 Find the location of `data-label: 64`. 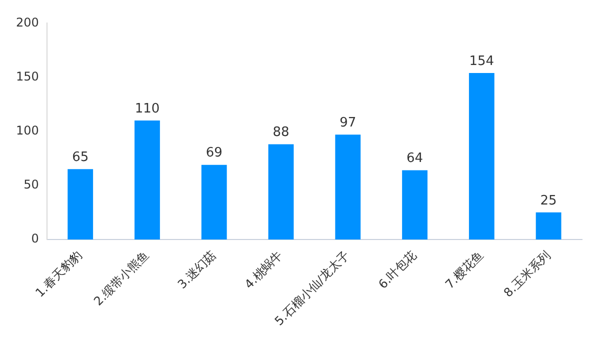

data-label: 64 is located at coordinates (415, 158).